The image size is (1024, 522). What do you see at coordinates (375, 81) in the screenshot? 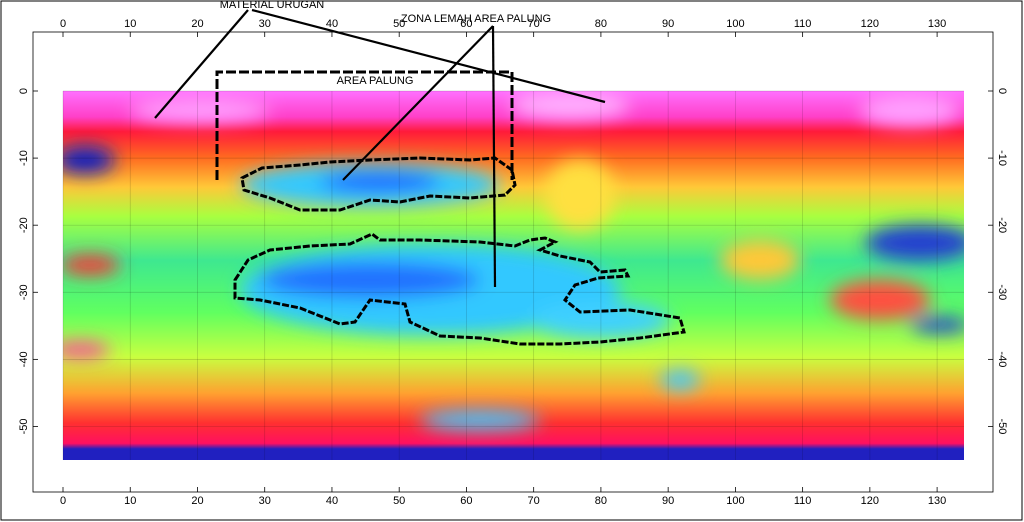
I see `annotation: AREA PALUNG` at bounding box center [375, 81].